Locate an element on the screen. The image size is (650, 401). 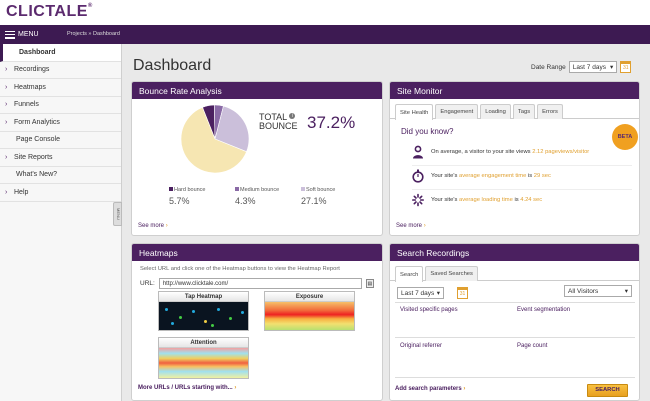
date-range-label: Date Range is located at coordinates (548, 67).